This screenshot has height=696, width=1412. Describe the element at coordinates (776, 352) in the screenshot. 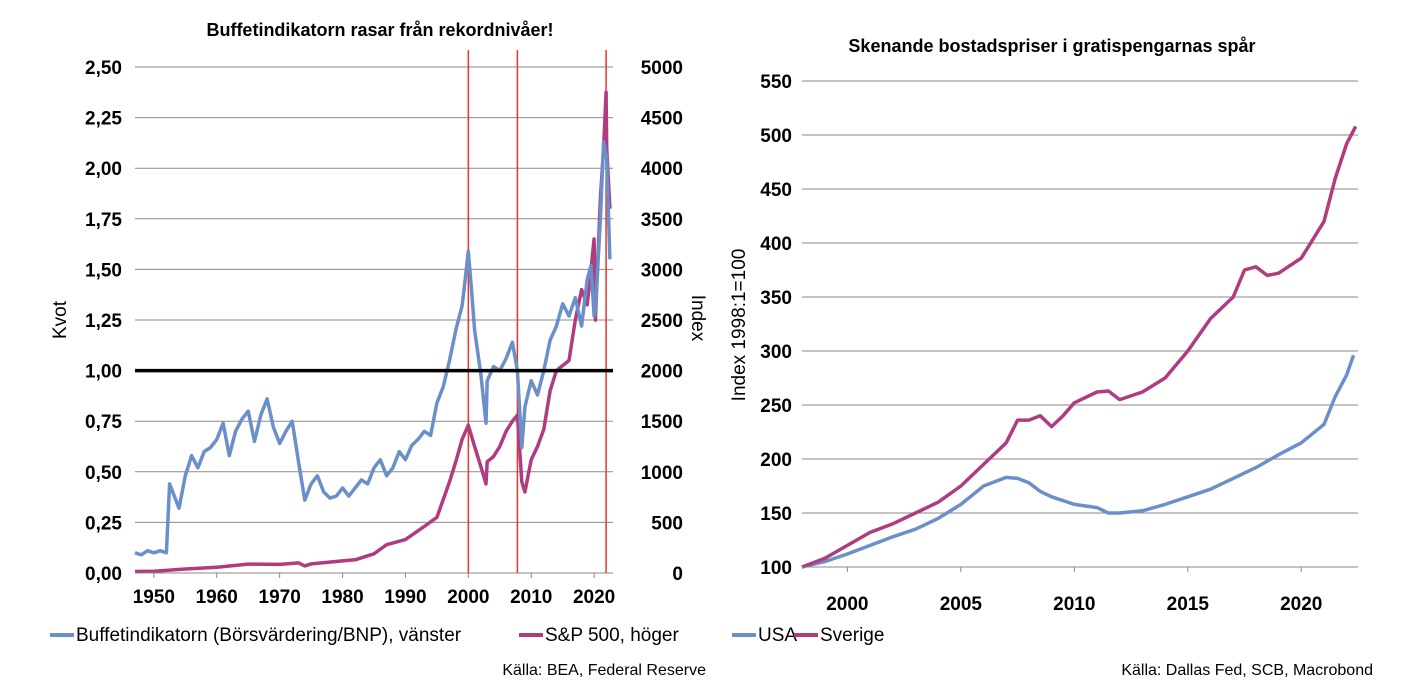

I see `right-chart-y-tick-label: 300` at that location.